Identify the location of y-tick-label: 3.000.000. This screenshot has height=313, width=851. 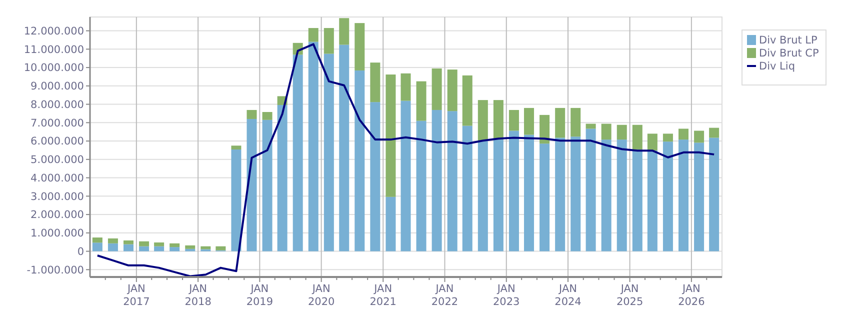
(57, 196).